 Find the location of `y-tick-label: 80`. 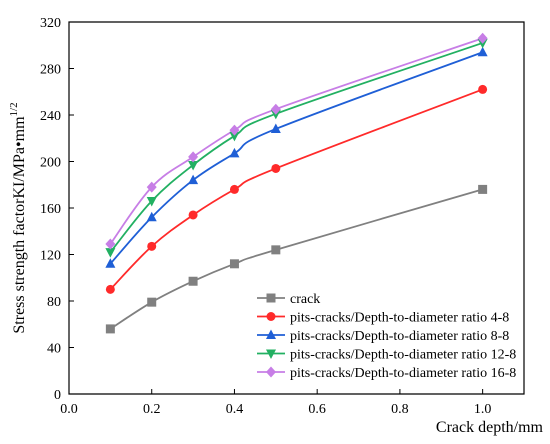

y-tick-label: 80 is located at coordinates (54, 302).